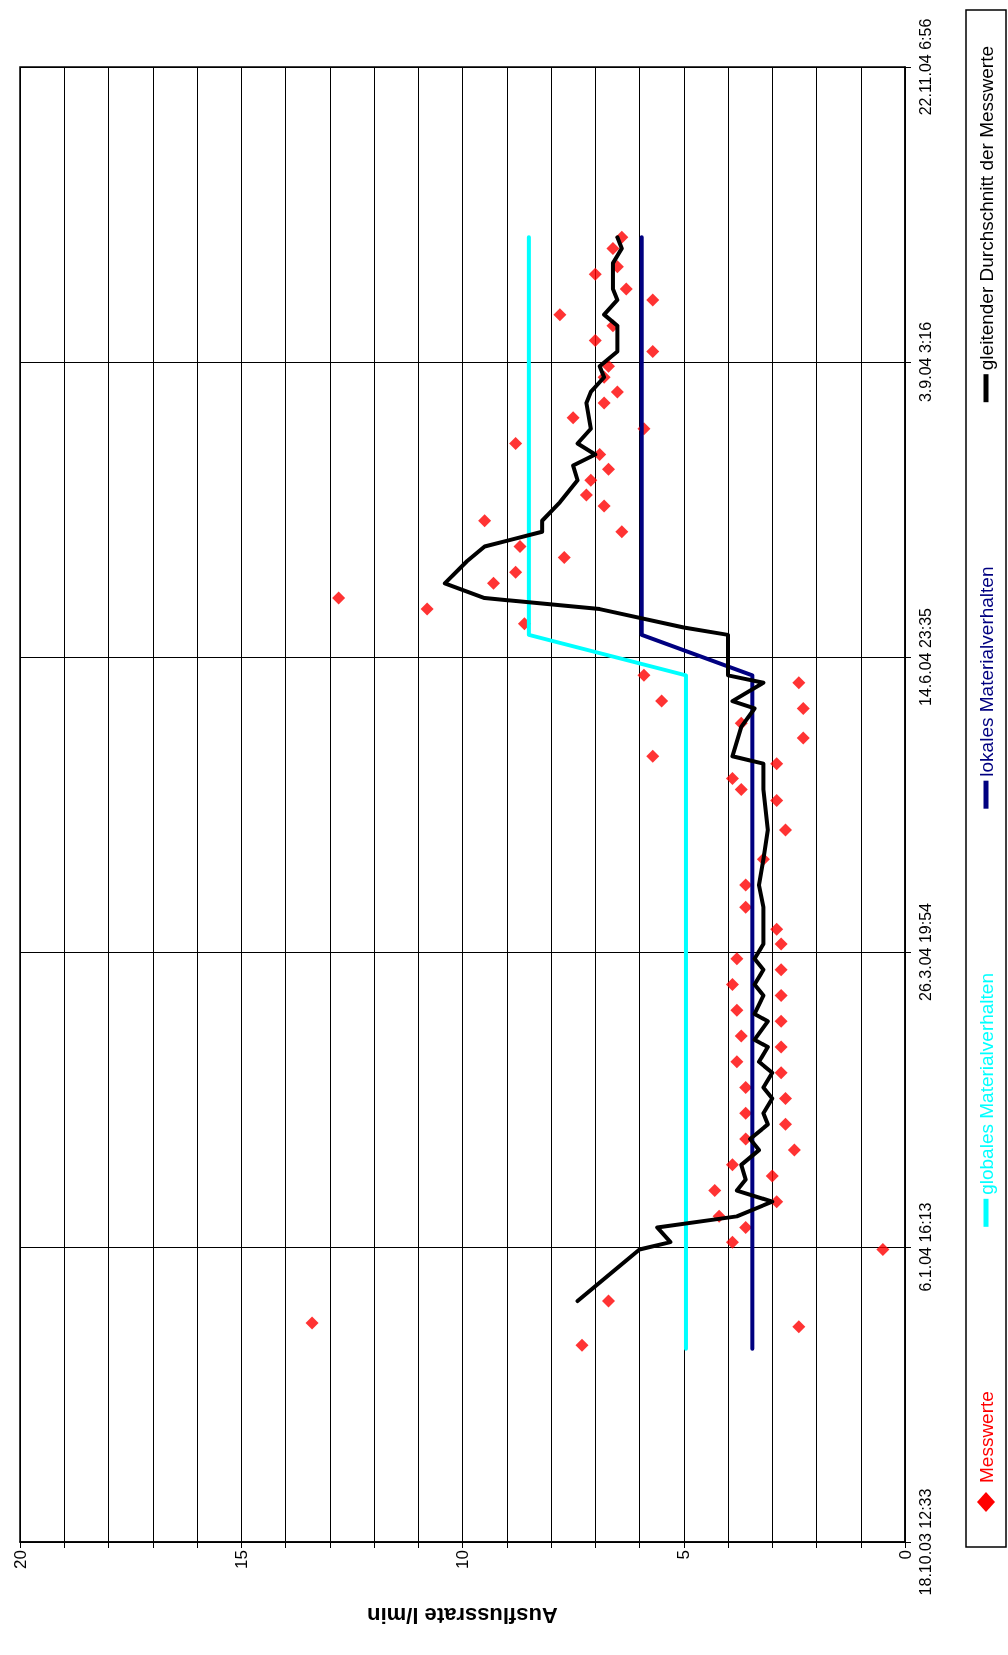 The width and height of the screenshot is (1008, 1655). What do you see at coordinates (925, 362) in the screenshot?
I see `y-tick-label: 3.9.04 3:16` at bounding box center [925, 362].